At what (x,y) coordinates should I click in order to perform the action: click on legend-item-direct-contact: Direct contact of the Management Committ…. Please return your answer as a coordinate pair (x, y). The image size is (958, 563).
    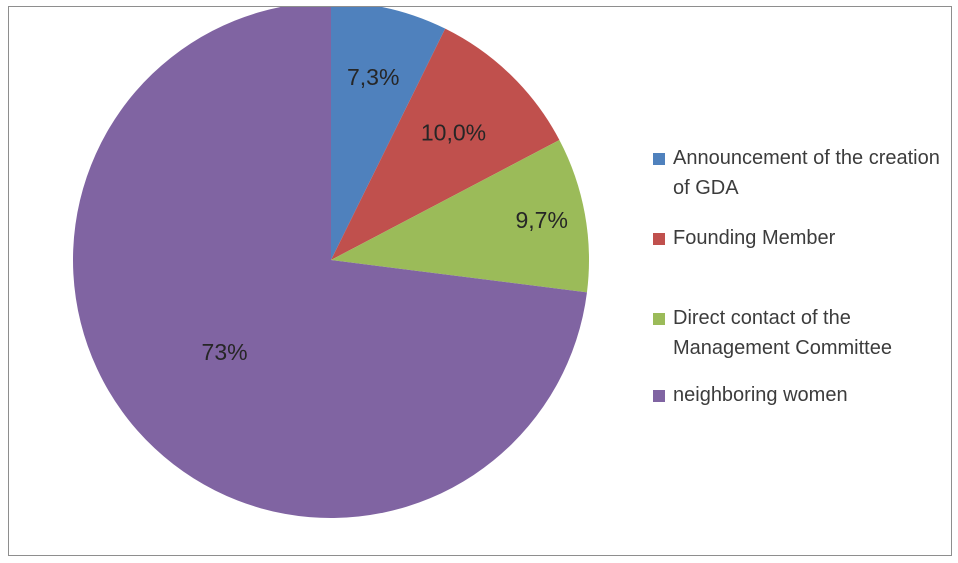
    Looking at the image, I should click on (803, 333).